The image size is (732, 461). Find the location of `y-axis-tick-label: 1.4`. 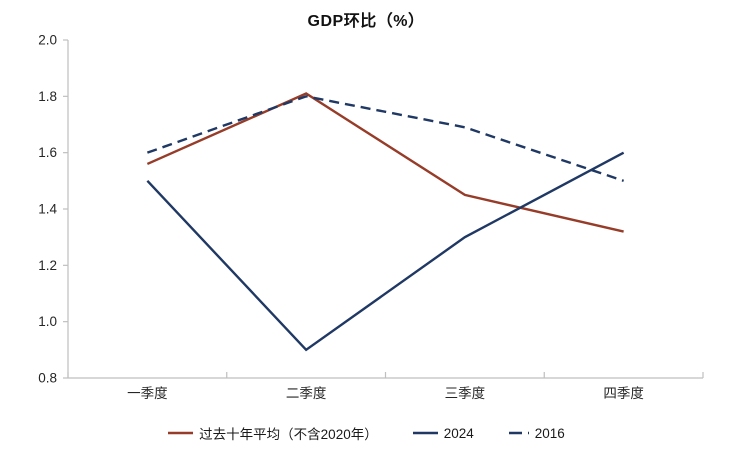

y-axis-tick-label: 1.4 is located at coordinates (47, 209).